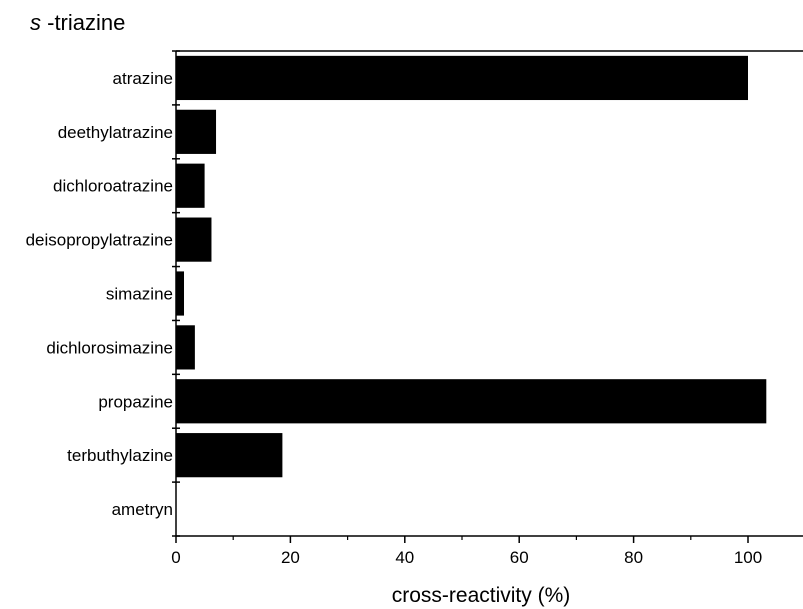 The width and height of the screenshot is (803, 609). What do you see at coordinates (466, 551) in the screenshot?
I see `x-ticks: 0 20 40 60 80 100` at bounding box center [466, 551].